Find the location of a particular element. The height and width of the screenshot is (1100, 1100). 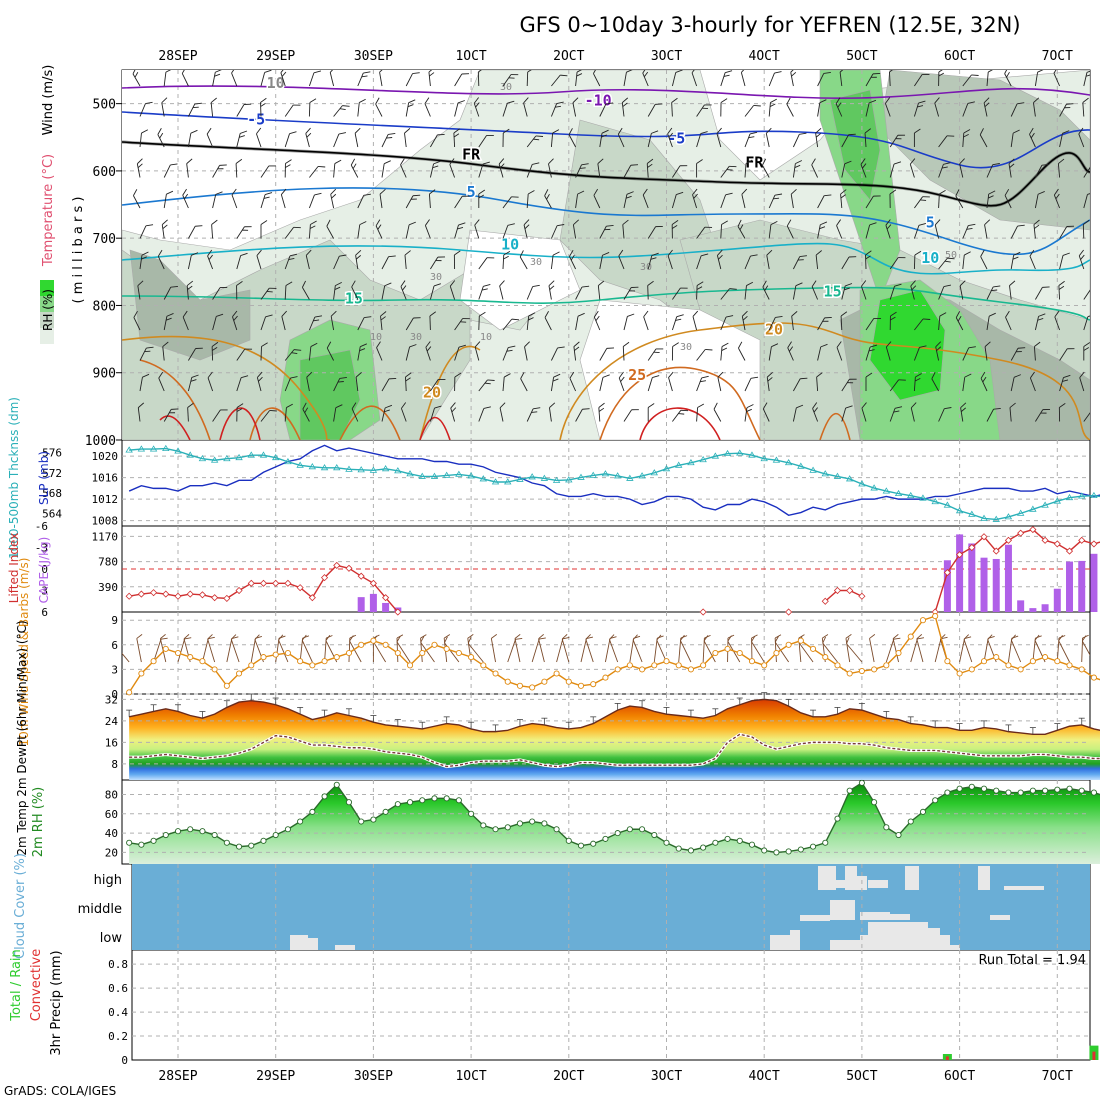

temp-tick-label: 24 is located at coordinates (112, 721).